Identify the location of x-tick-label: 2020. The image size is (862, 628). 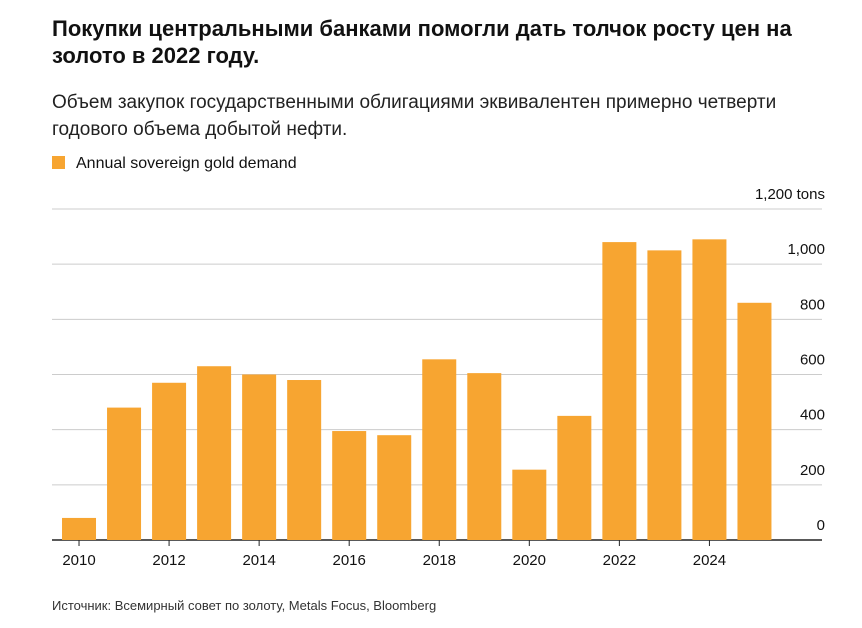
(529, 560).